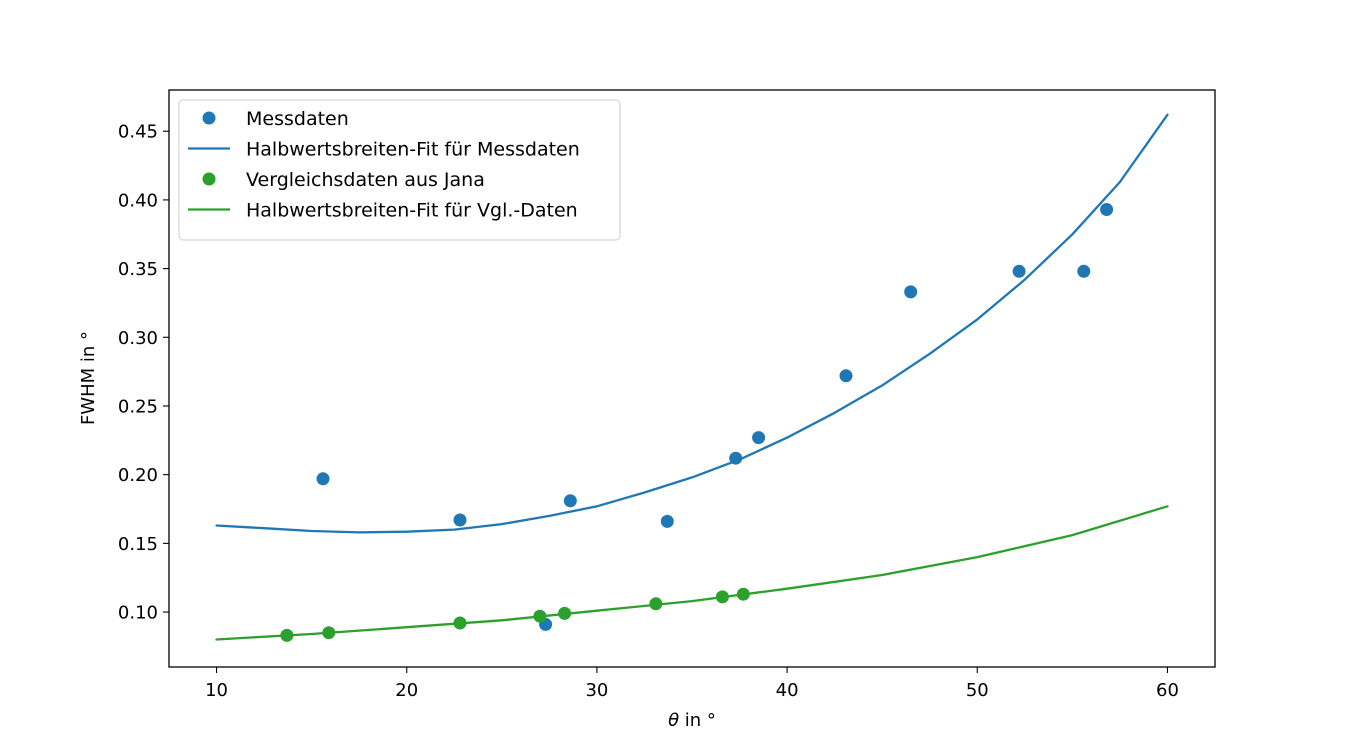 The height and width of the screenshot is (750, 1350). I want to click on y-tick-label: 0.45, so click(138, 132).